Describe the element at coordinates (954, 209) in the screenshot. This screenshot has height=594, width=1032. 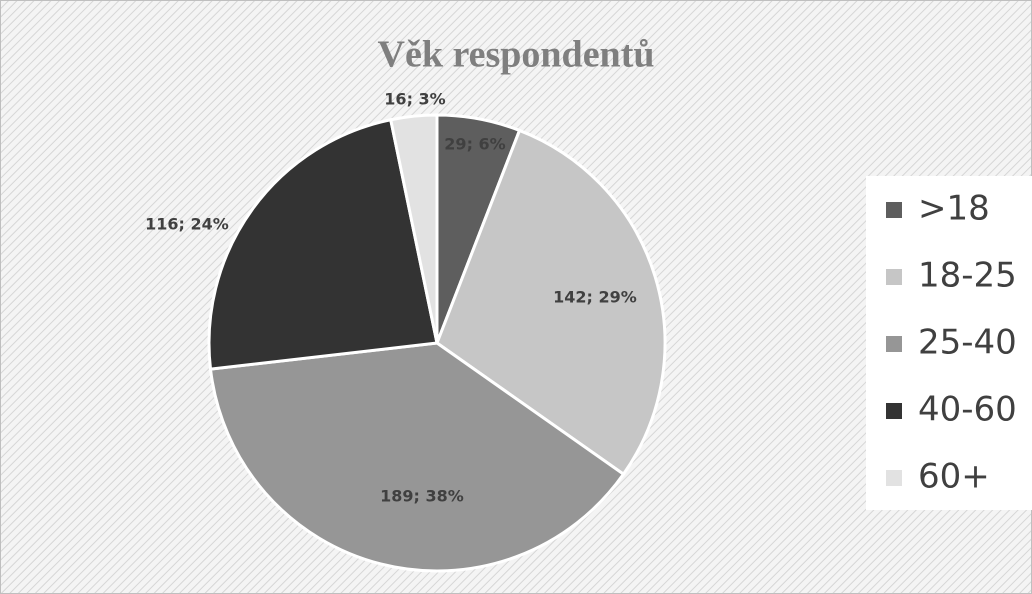
I see `legend-label: >18` at that location.